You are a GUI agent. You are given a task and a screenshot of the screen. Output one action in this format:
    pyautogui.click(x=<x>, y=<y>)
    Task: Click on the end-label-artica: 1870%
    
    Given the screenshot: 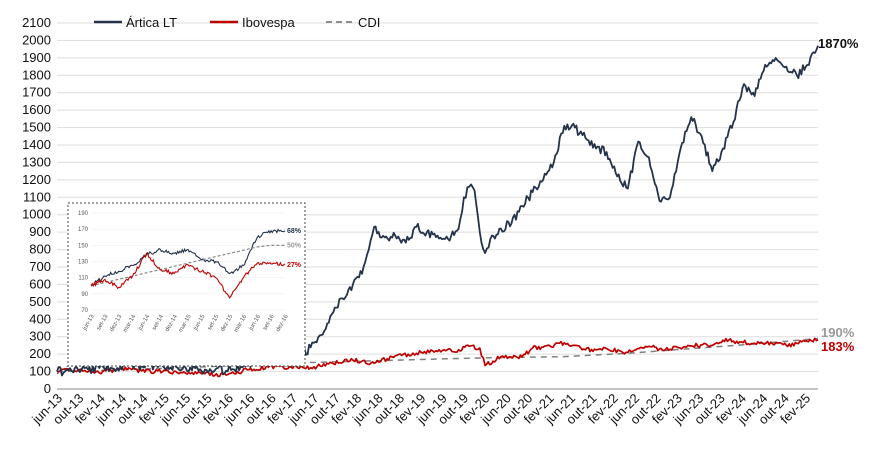 What is the action you would take?
    pyautogui.click(x=838, y=43)
    